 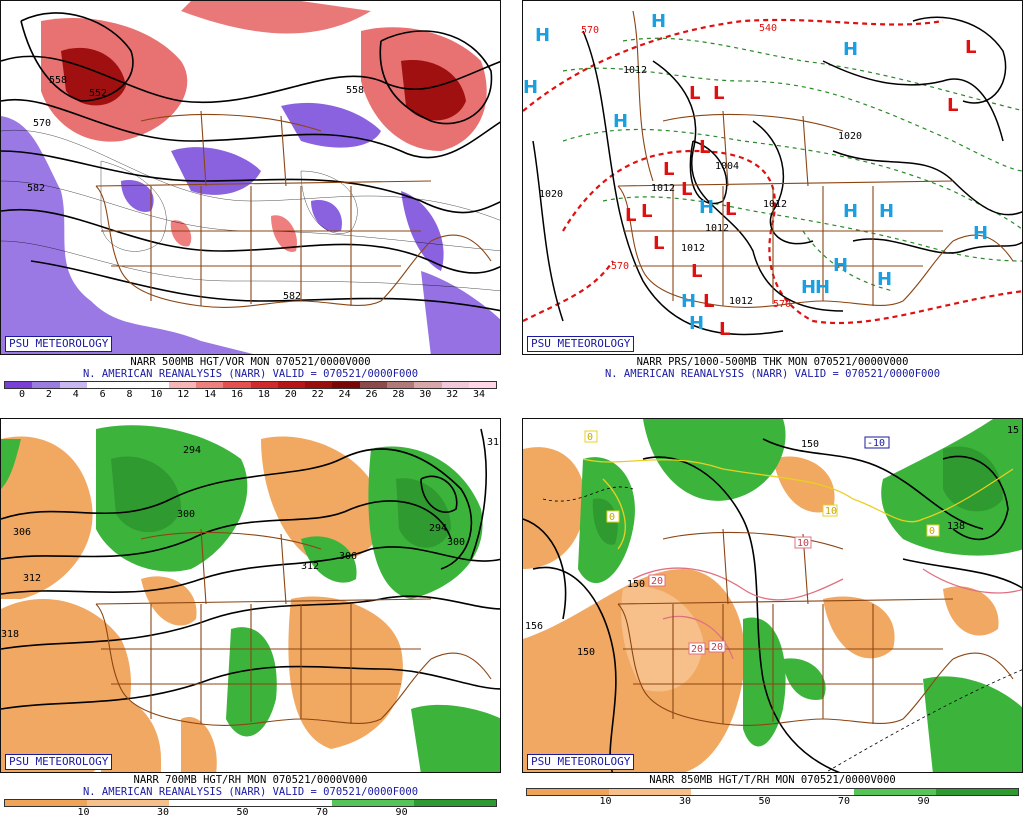 What do you see at coordinates (250, 395) in the screenshot?
I see `colorbar-ticks: 0 2 4 6 8 10 12 14 16 18 20 22 24 26 28 30 32 34` at bounding box center [250, 395].